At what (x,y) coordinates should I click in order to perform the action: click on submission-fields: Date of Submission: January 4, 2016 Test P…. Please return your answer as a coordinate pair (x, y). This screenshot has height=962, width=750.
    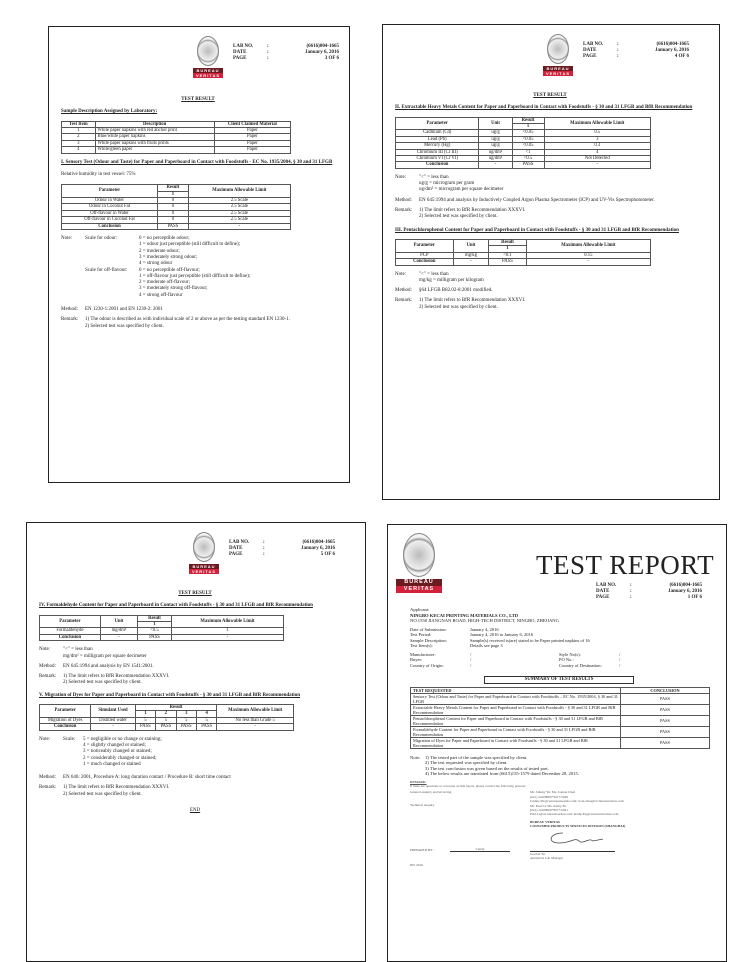
    Looking at the image, I should click on (559, 638).